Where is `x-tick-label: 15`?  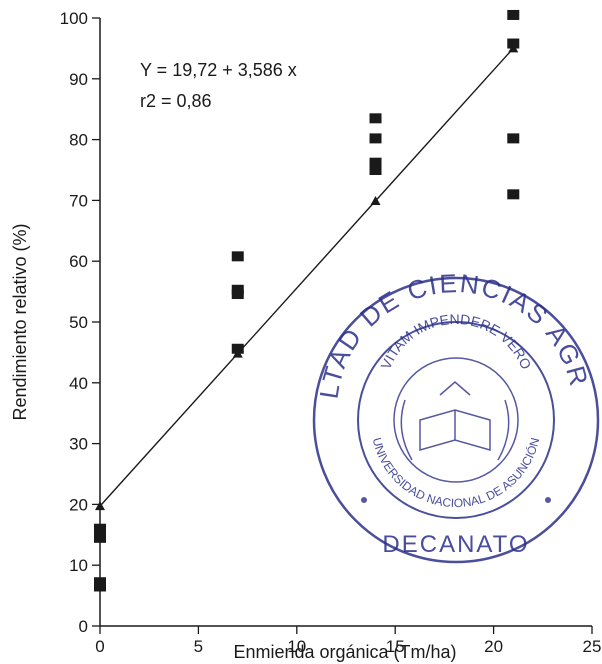
x-tick-label: 15 is located at coordinates (395, 646).